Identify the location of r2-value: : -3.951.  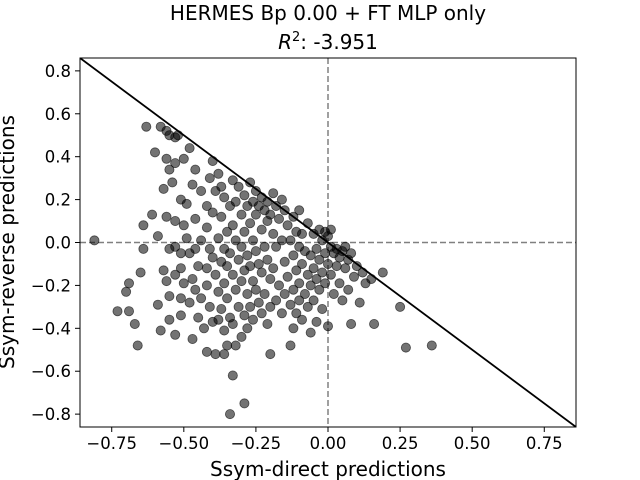
(339, 42).